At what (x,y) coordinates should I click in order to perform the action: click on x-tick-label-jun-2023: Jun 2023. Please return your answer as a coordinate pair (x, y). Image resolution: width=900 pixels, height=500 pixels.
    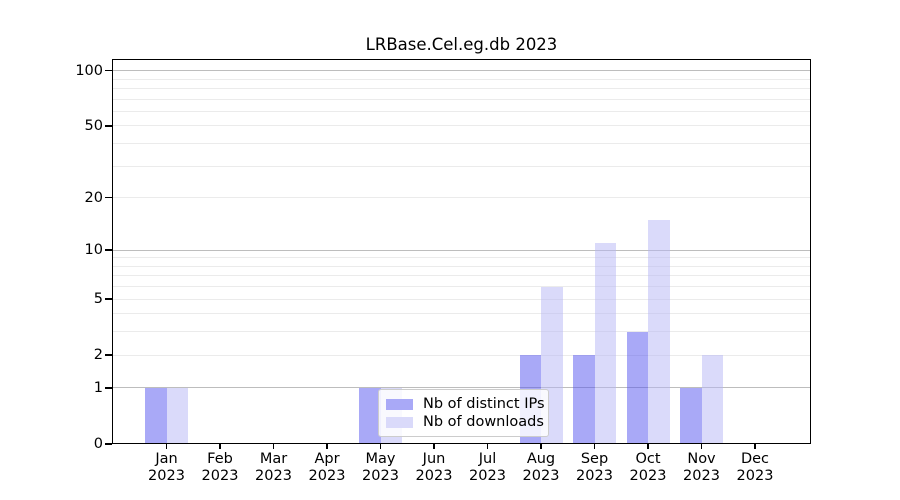
    Looking at the image, I should click on (434, 468).